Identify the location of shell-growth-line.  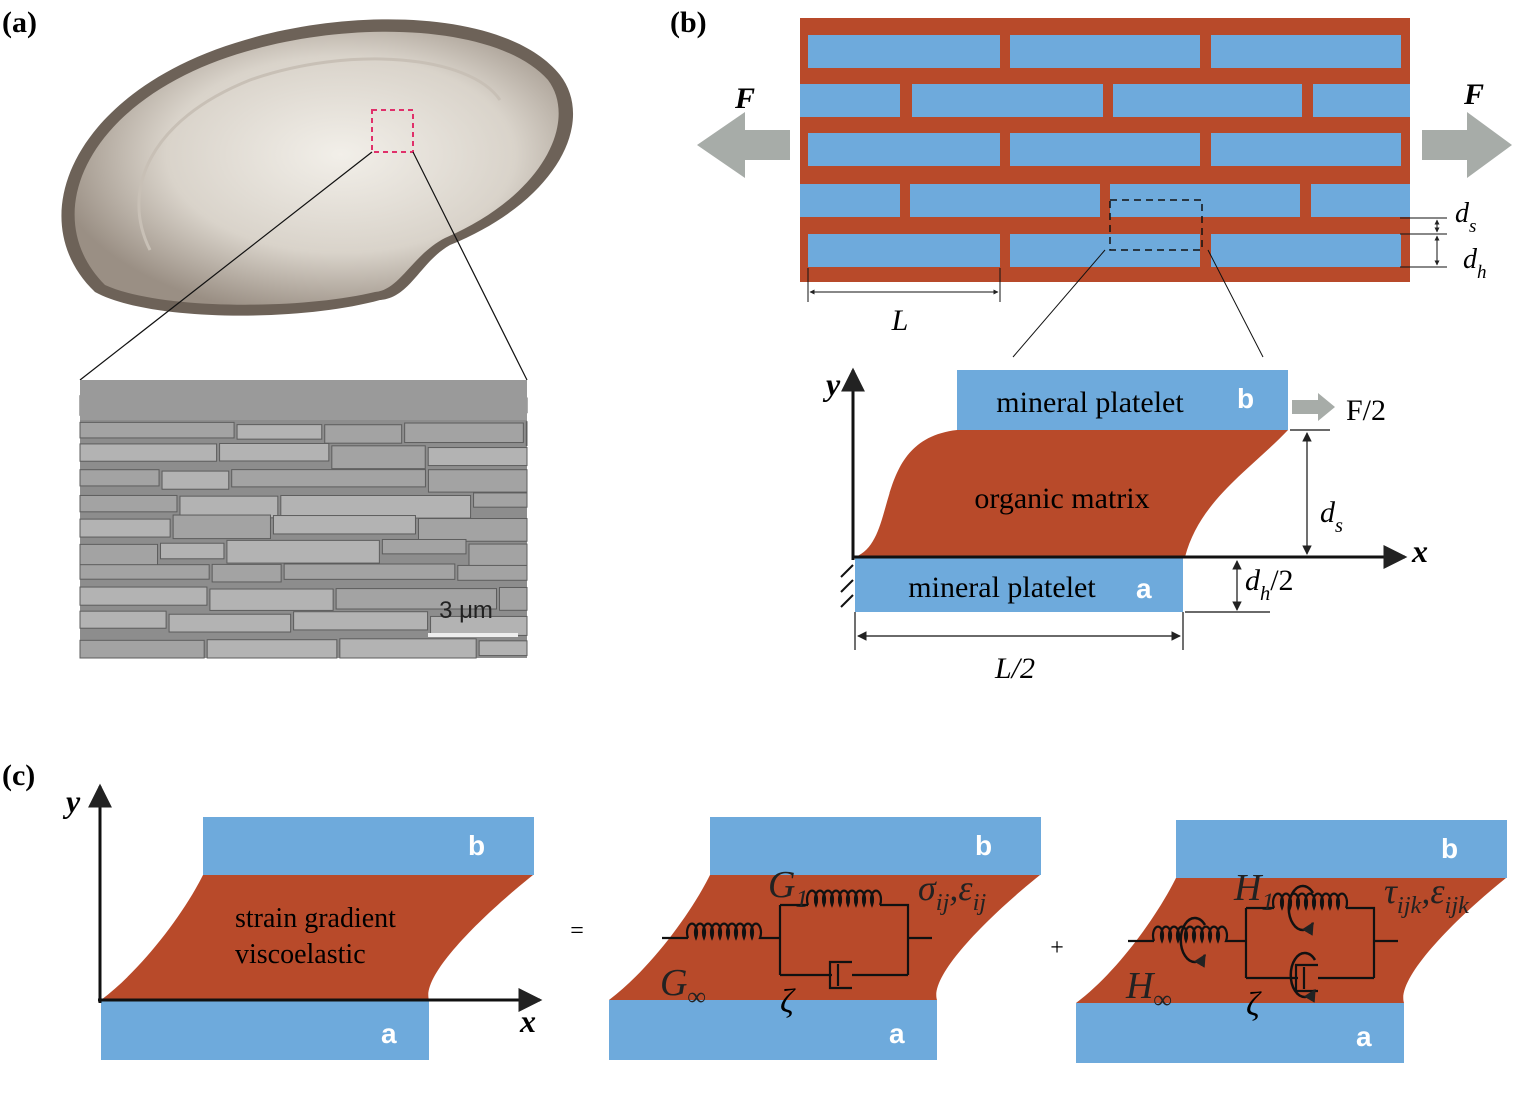
(319, 154).